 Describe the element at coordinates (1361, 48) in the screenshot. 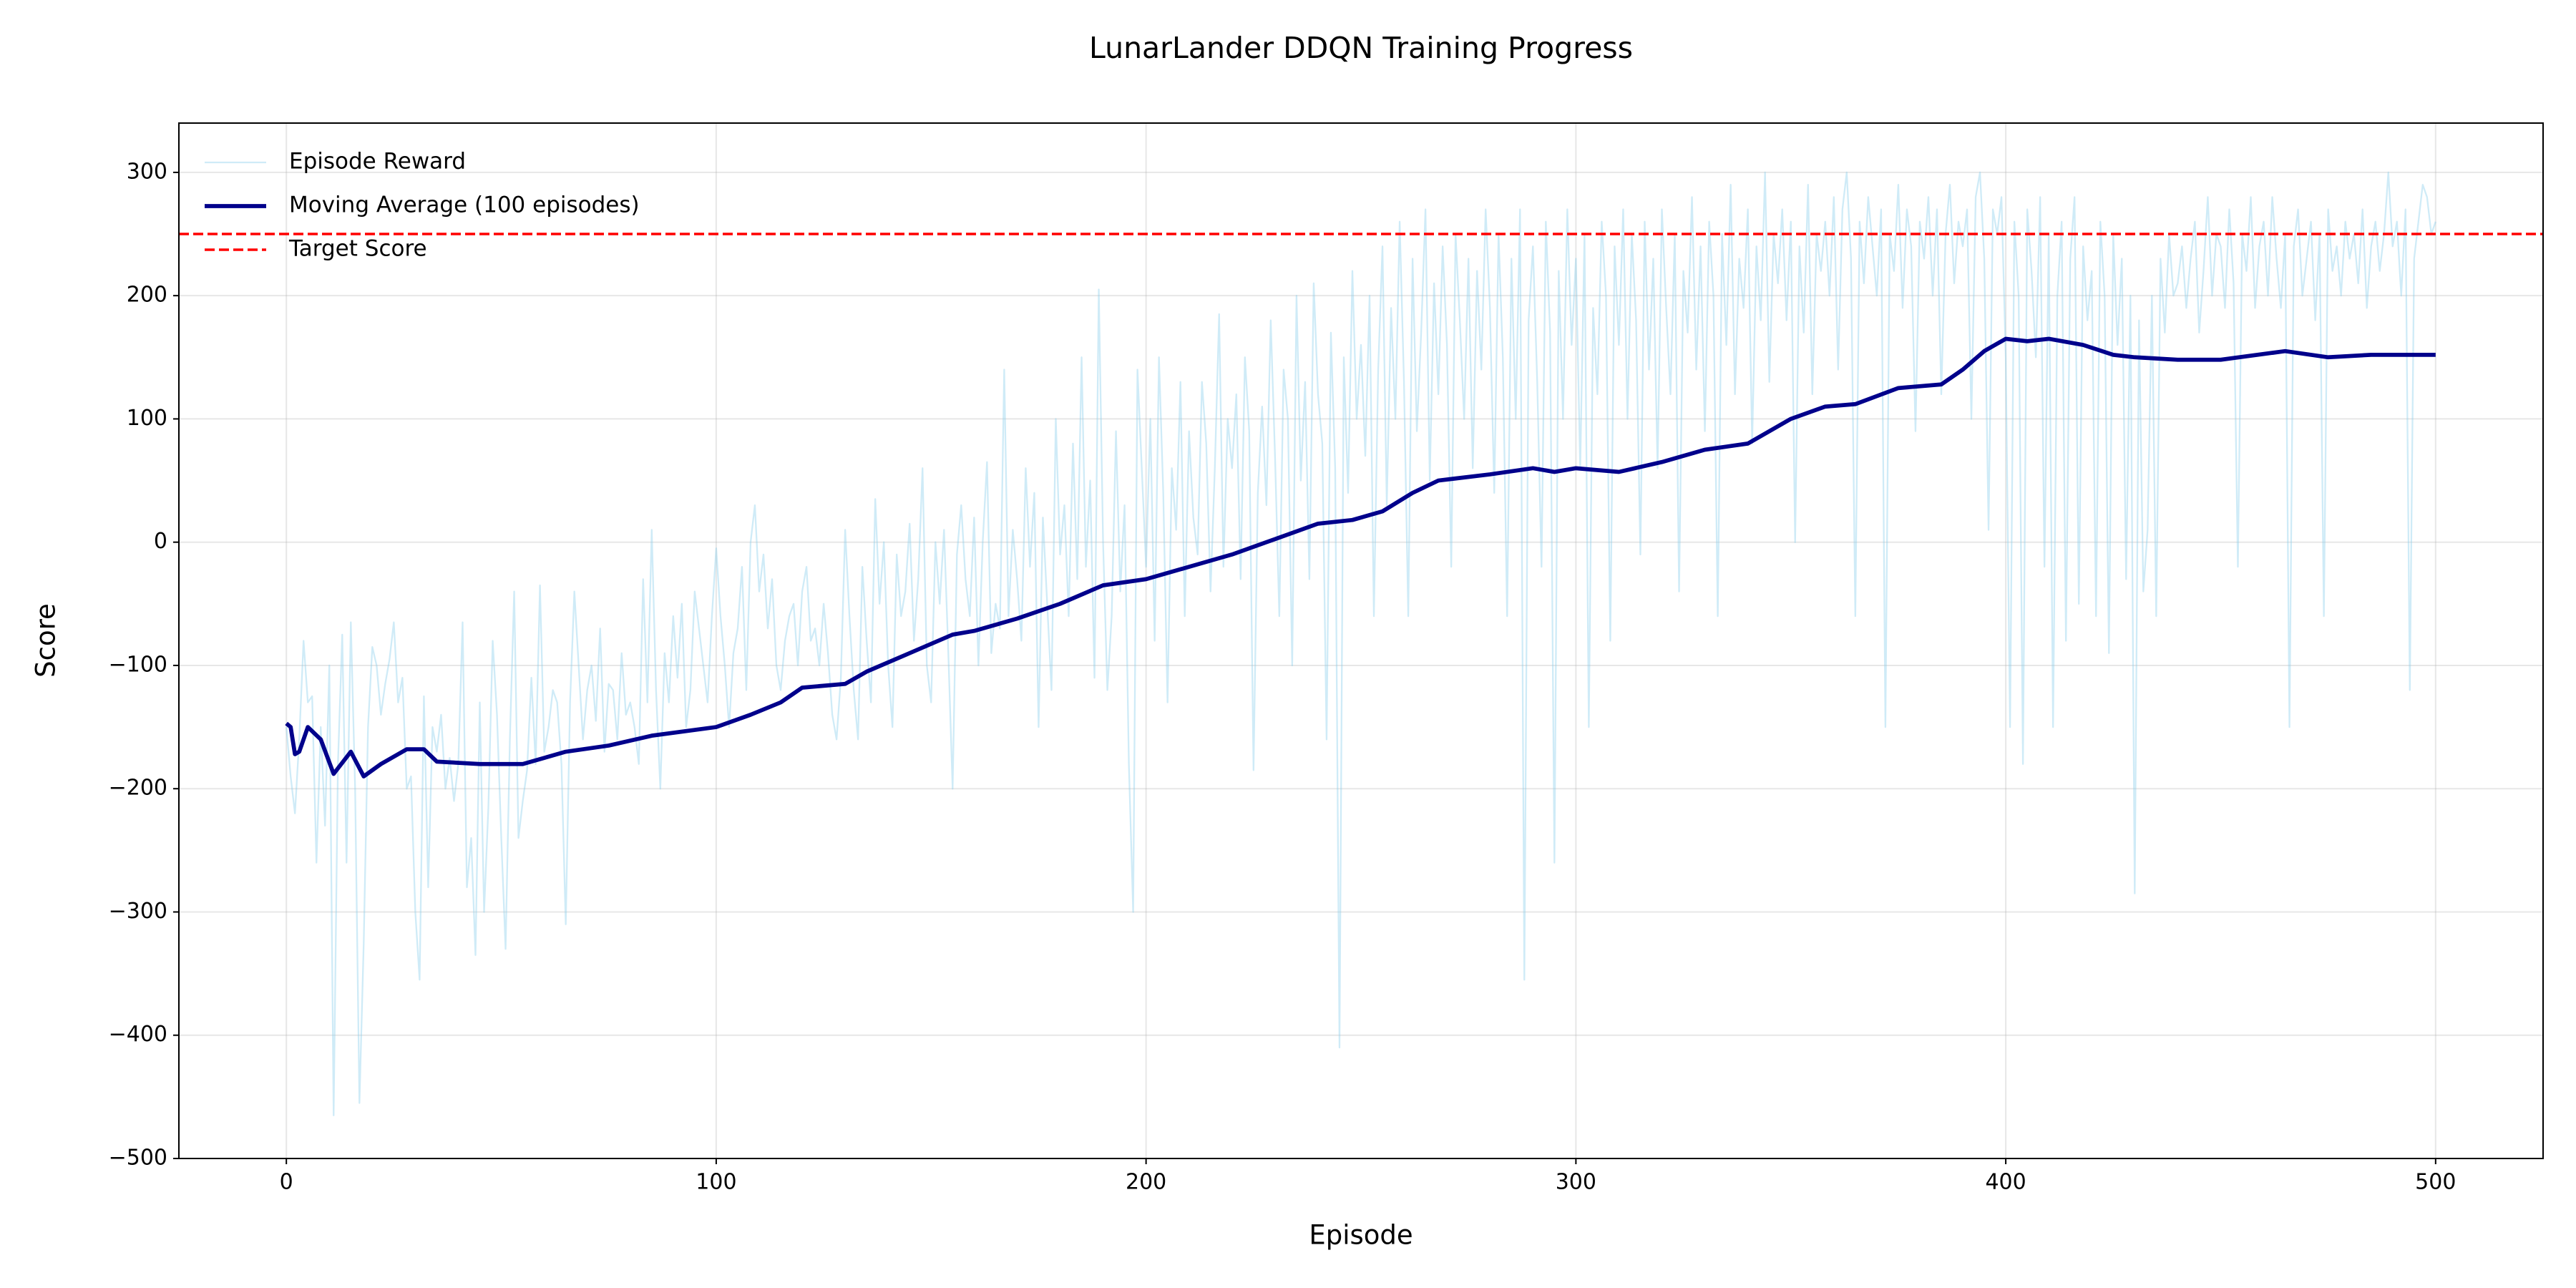

I see `chart-title: LunarLander DDQN Training Progress` at that location.